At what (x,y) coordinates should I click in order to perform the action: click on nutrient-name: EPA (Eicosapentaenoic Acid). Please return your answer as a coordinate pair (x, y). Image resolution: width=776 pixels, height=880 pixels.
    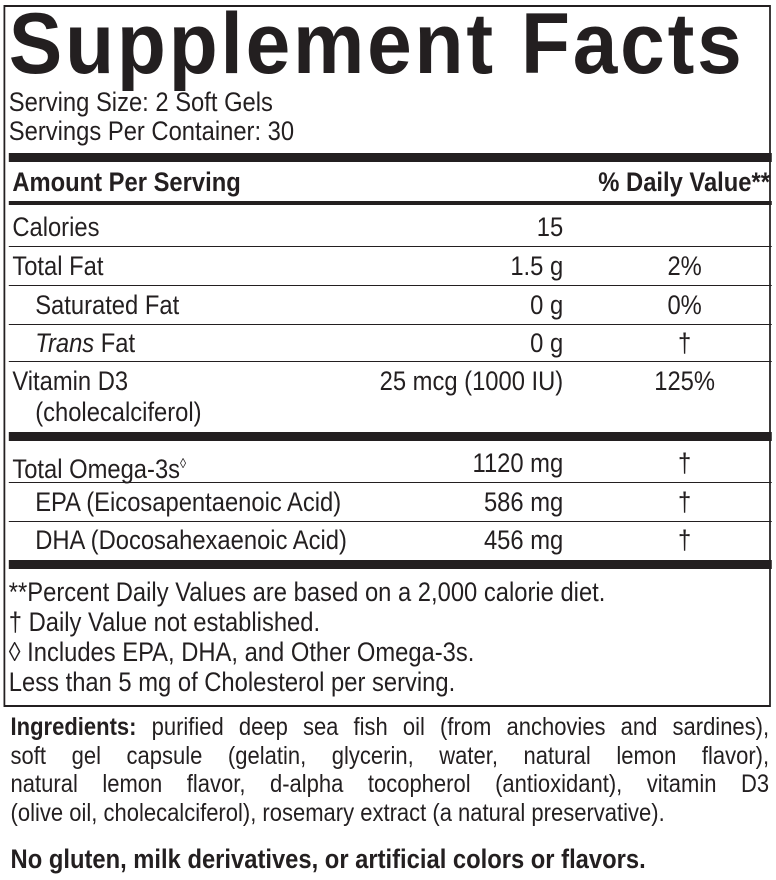
    Looking at the image, I should click on (188, 502).